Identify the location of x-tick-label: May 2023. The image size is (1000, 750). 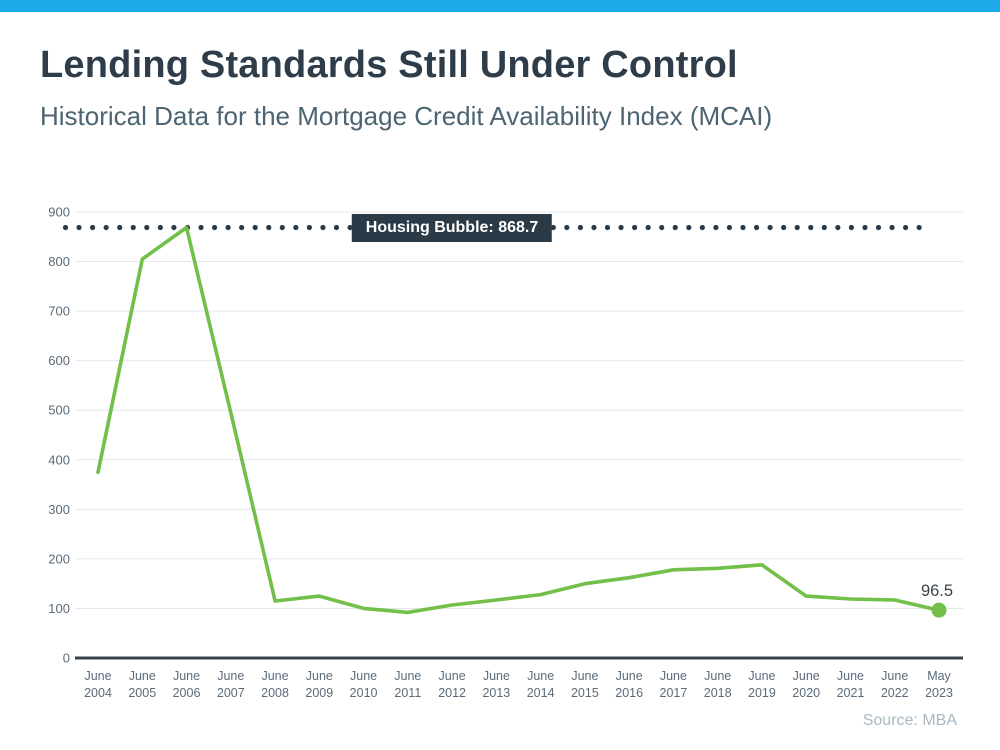
(939, 684).